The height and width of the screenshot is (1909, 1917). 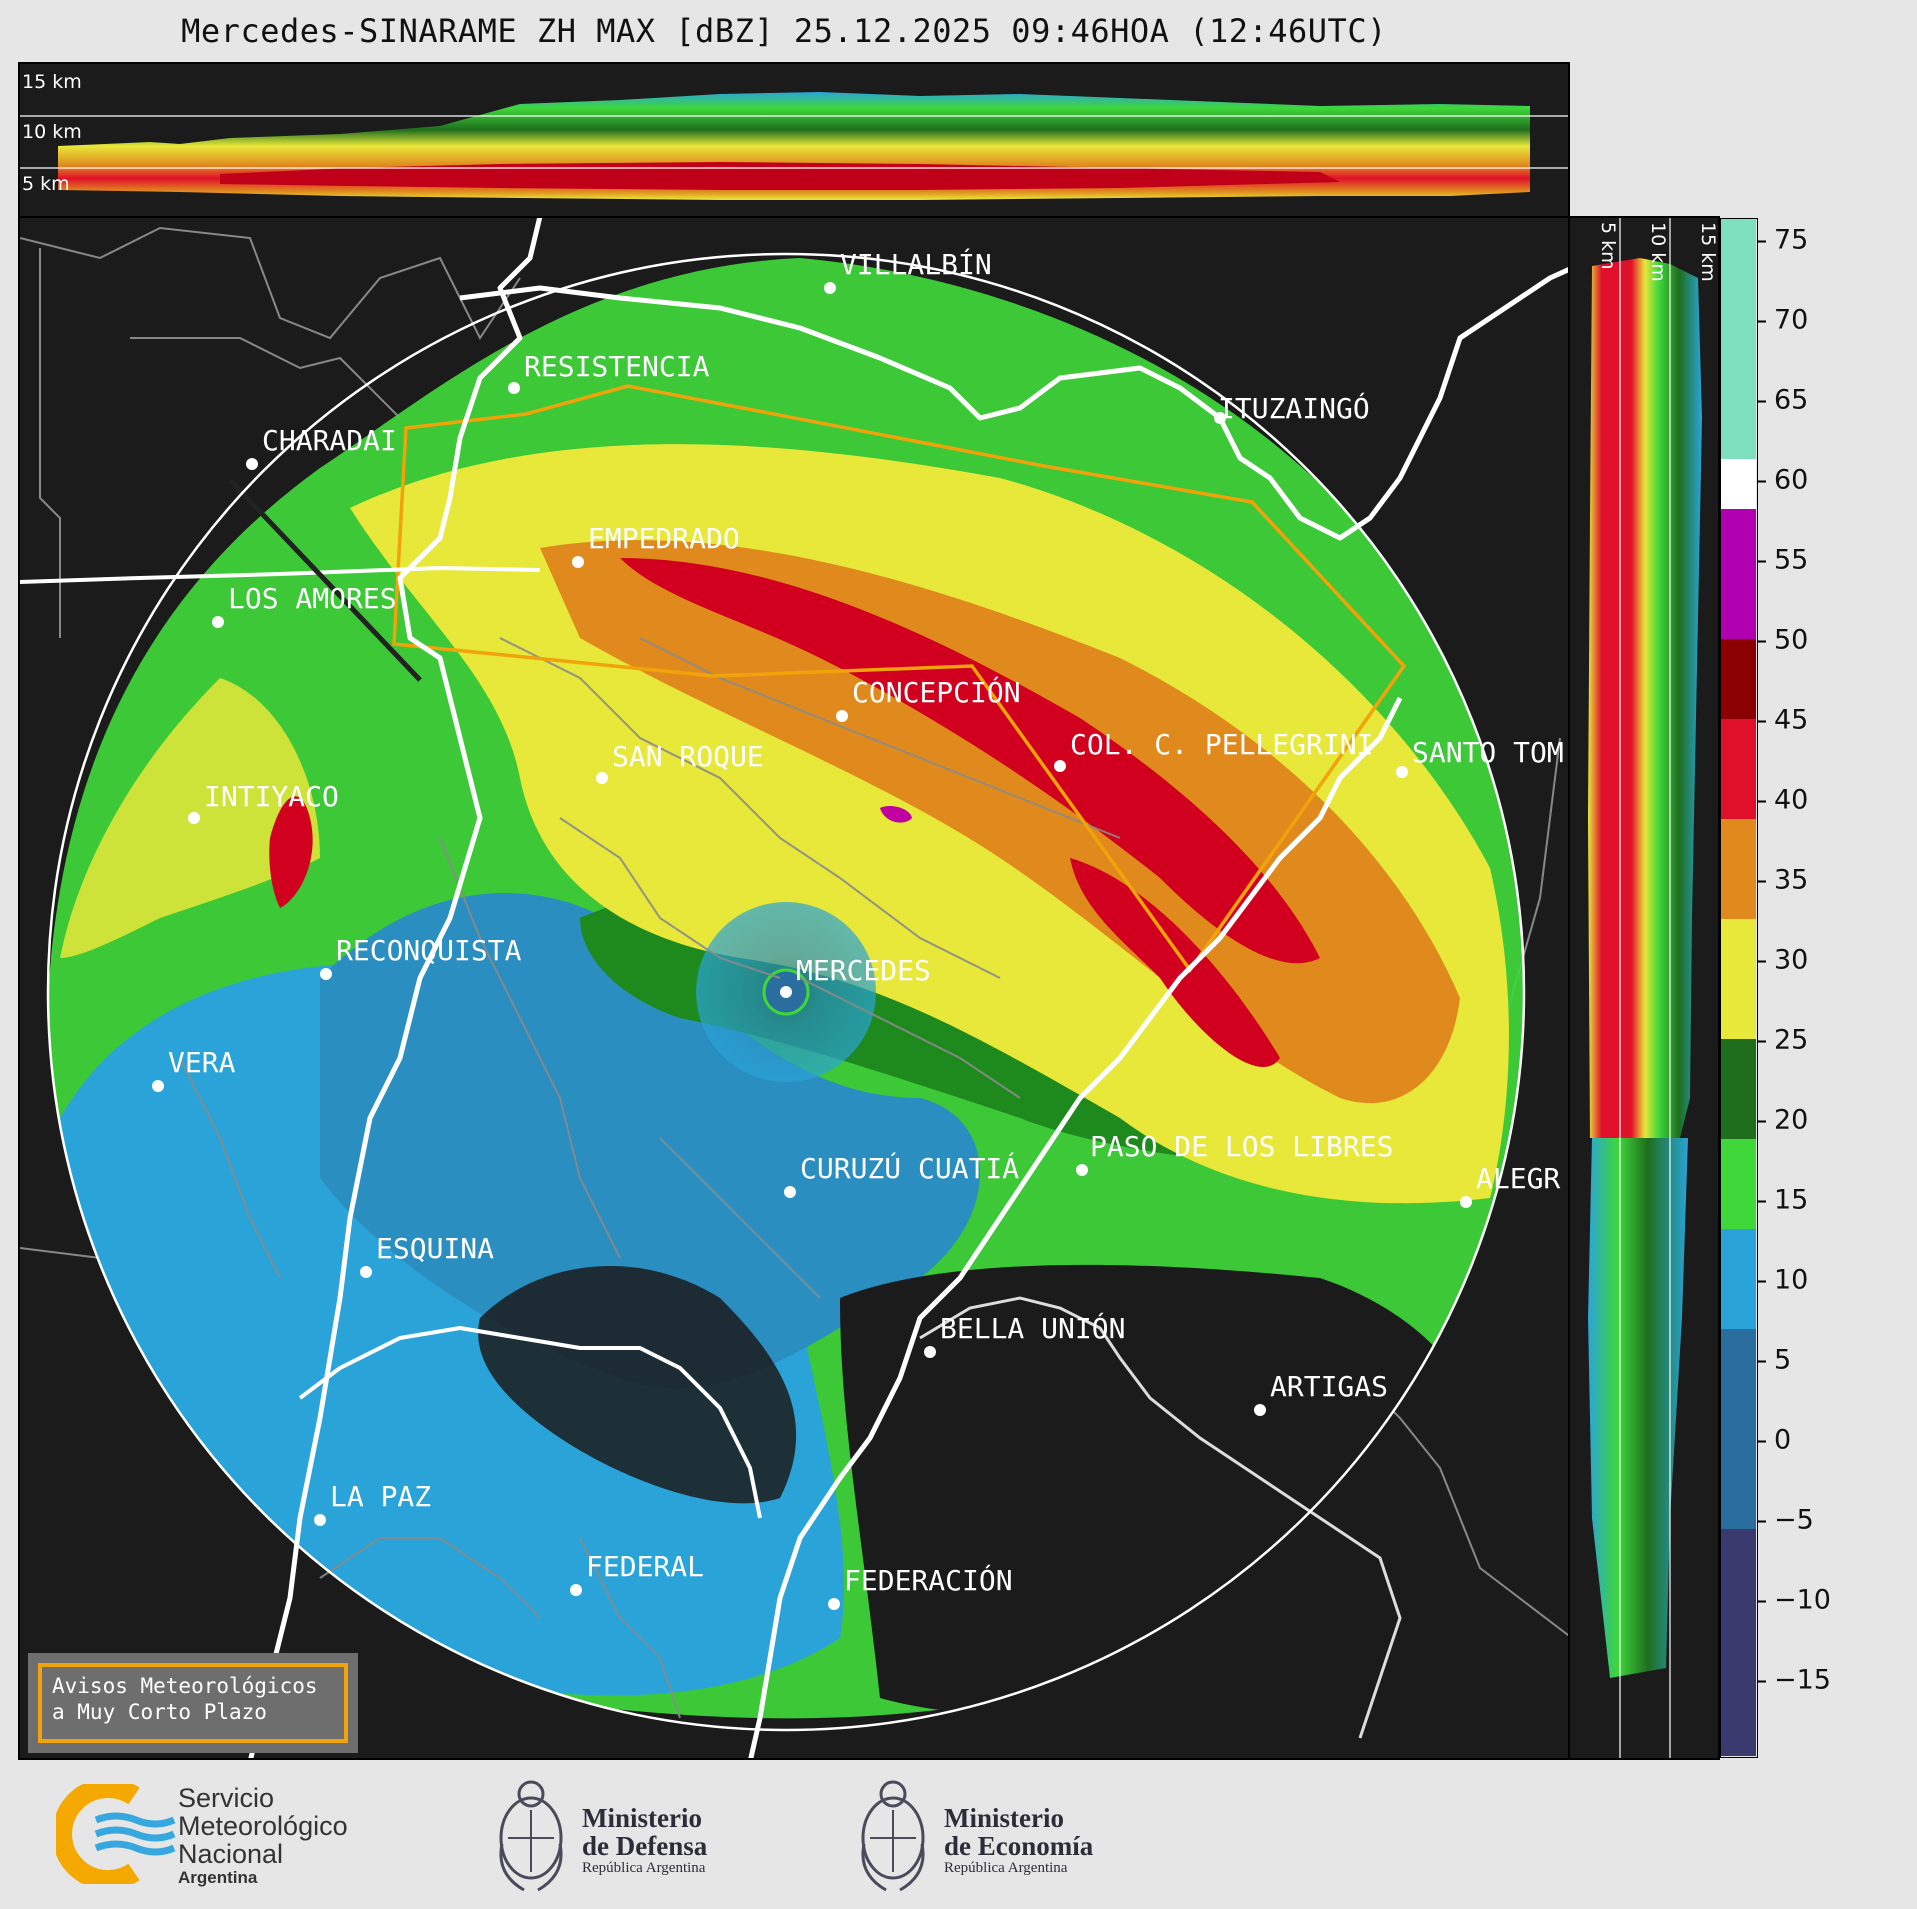 I want to click on top-core-band, so click(x=780, y=176).